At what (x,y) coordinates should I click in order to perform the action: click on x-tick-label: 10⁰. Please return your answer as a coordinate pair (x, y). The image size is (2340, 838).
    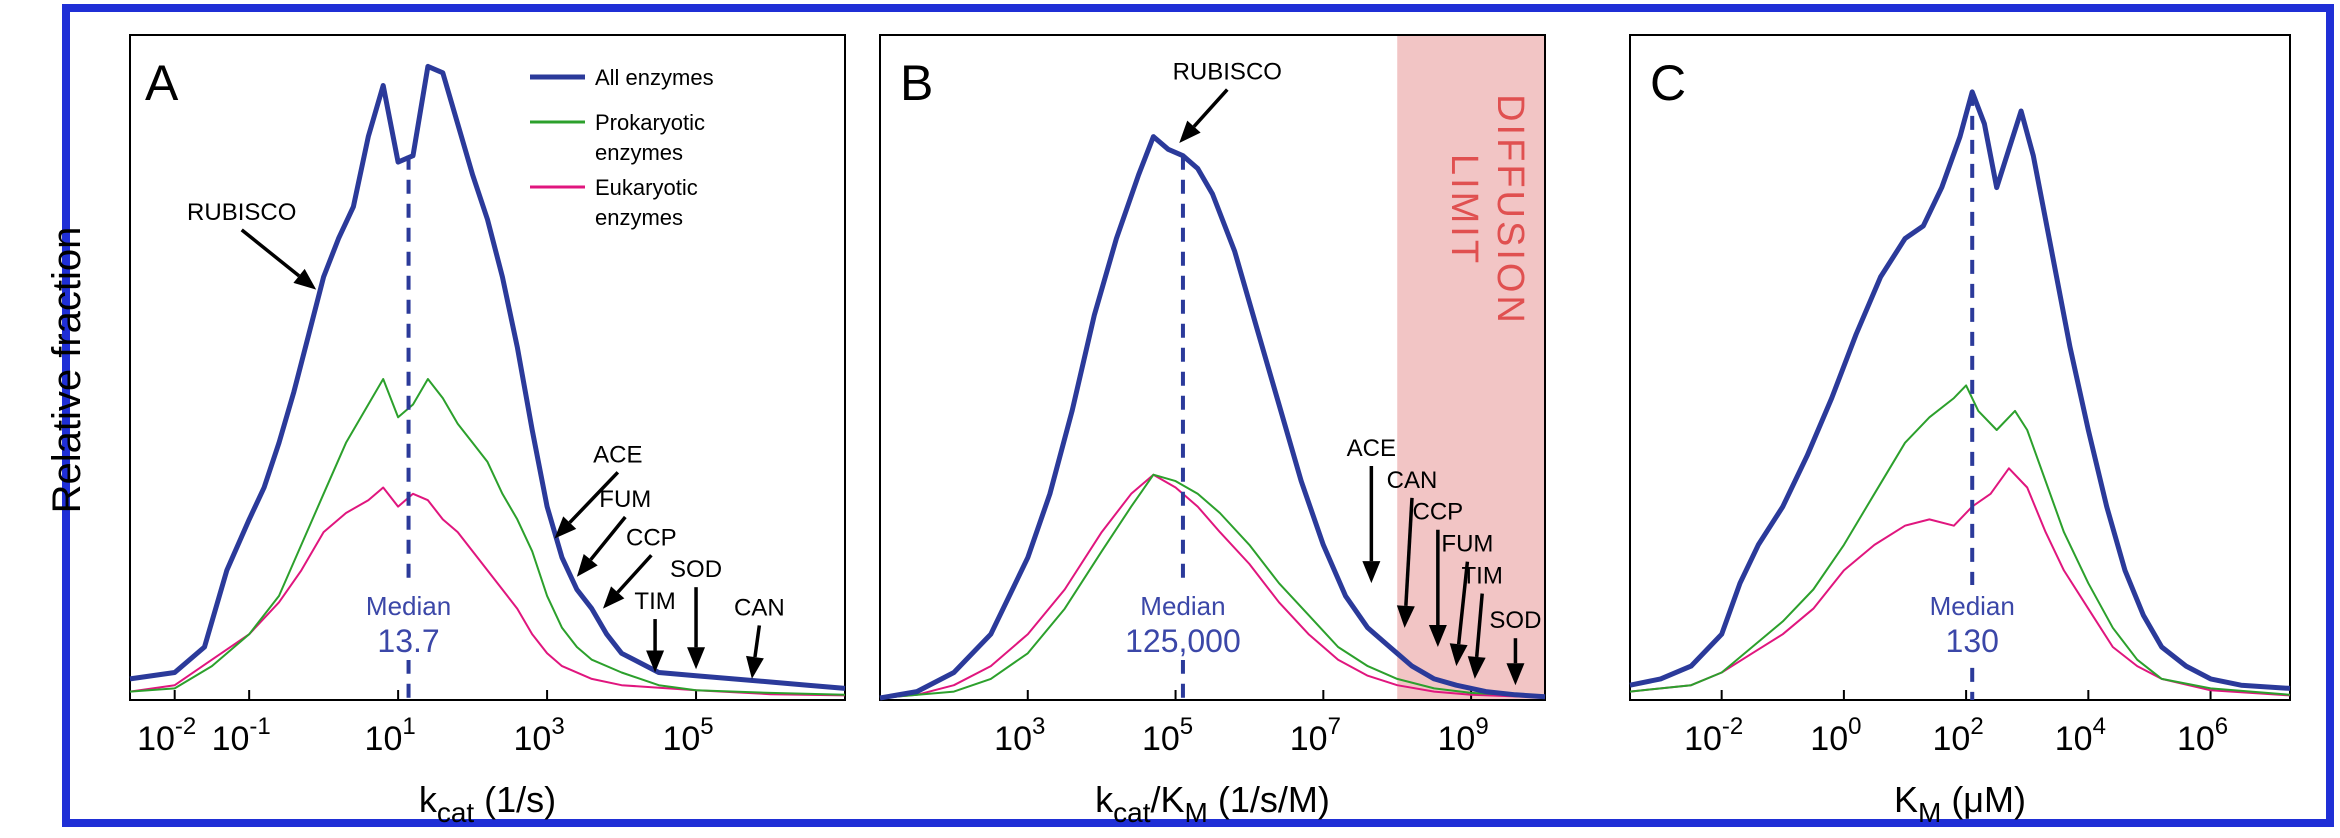
    Looking at the image, I should click on (1835, 735).